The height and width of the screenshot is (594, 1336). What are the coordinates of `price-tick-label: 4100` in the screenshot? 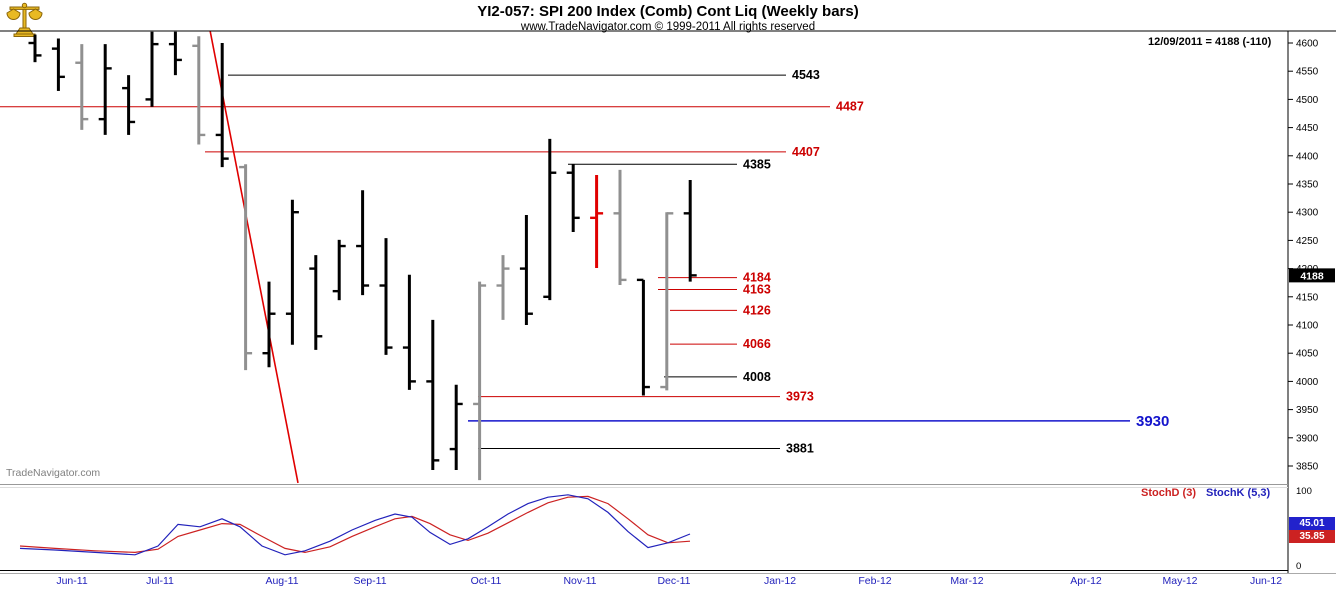 It's located at (1307, 326).